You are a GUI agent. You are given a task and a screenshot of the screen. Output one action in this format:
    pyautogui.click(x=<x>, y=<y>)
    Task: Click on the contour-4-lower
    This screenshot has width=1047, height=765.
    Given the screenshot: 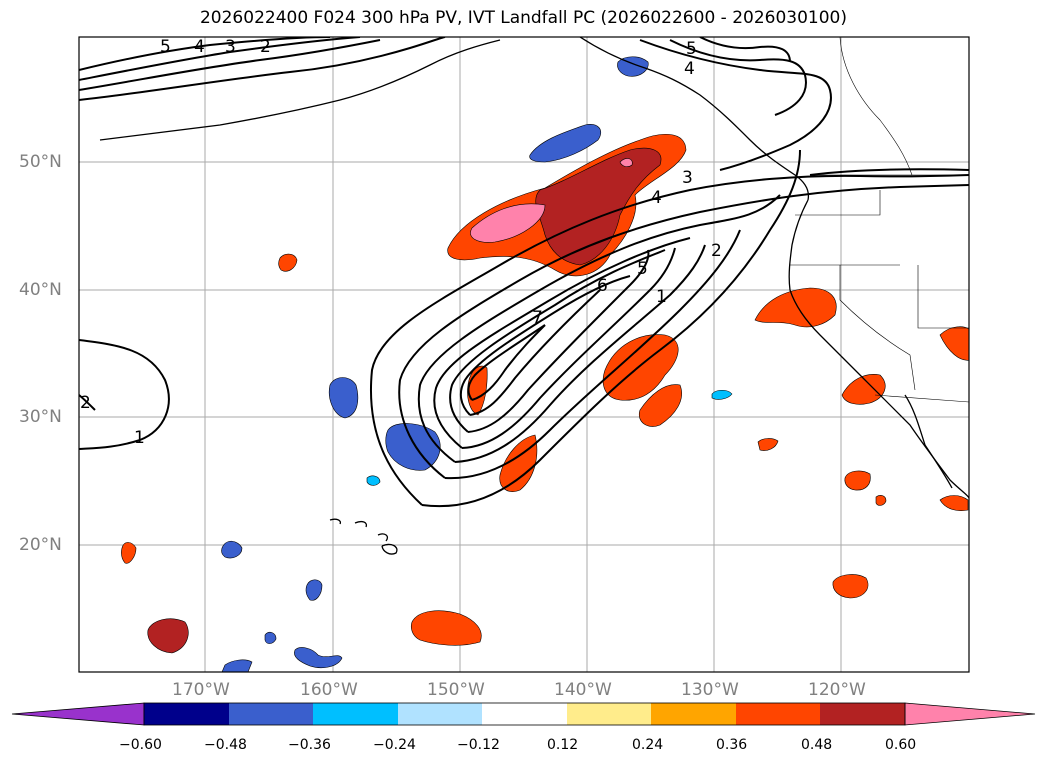 What is the action you would take?
    pyautogui.click(x=568, y=348)
    